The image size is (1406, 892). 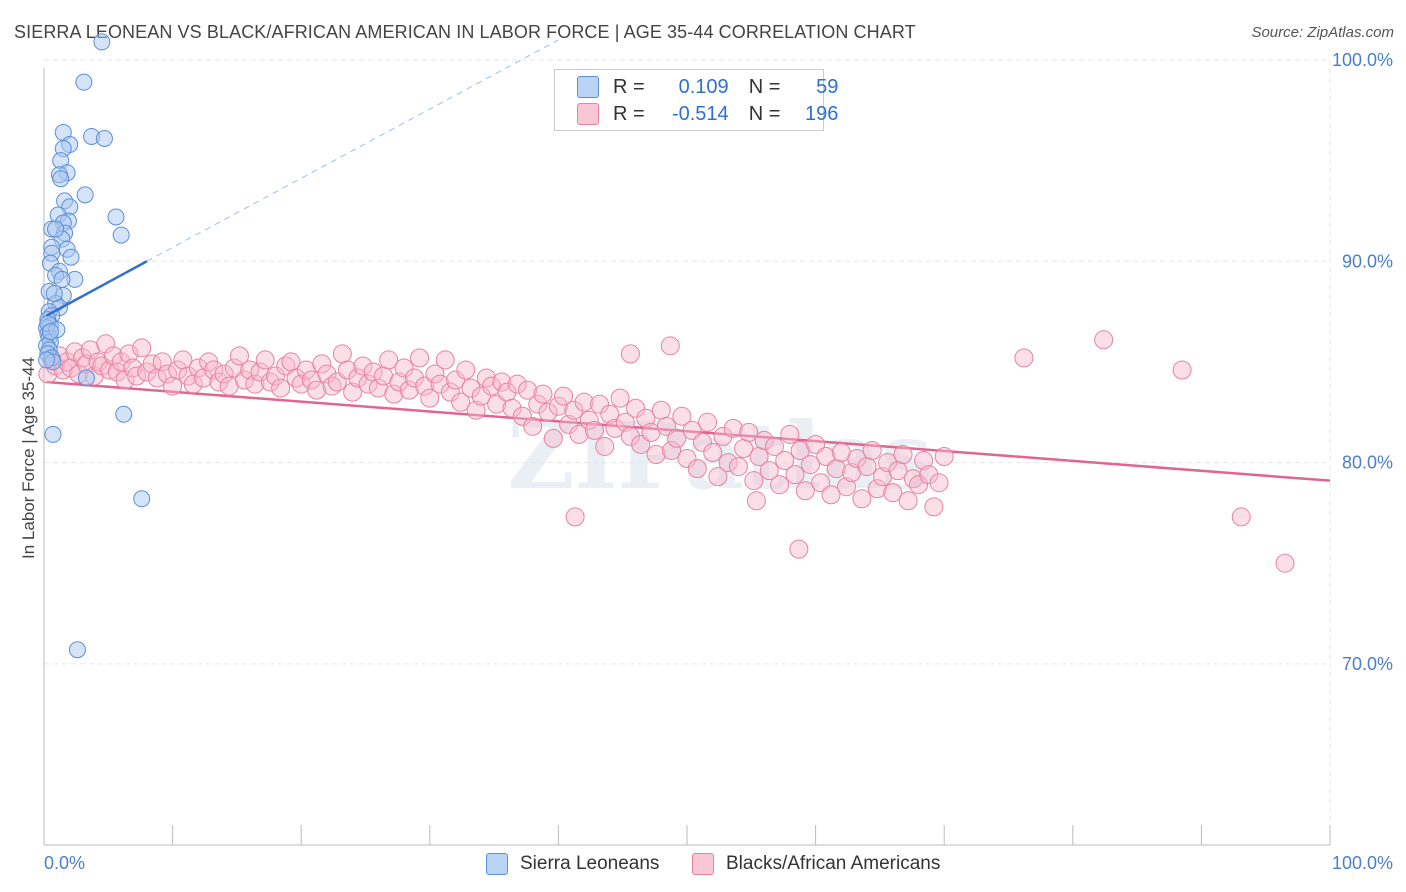 I want to click on watermark: ZIPatlas, so click(x=719, y=456).